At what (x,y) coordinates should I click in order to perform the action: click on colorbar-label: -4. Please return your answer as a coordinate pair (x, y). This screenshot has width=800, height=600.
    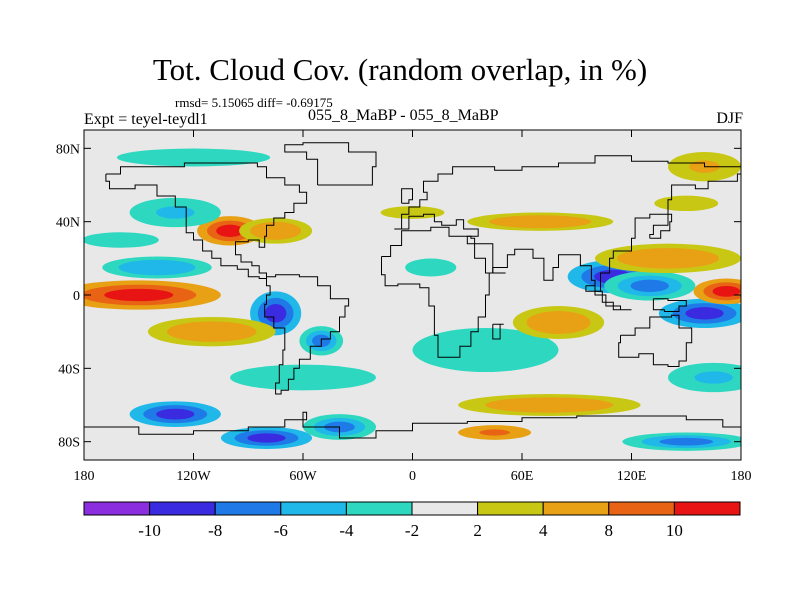
    Looking at the image, I should click on (346, 530).